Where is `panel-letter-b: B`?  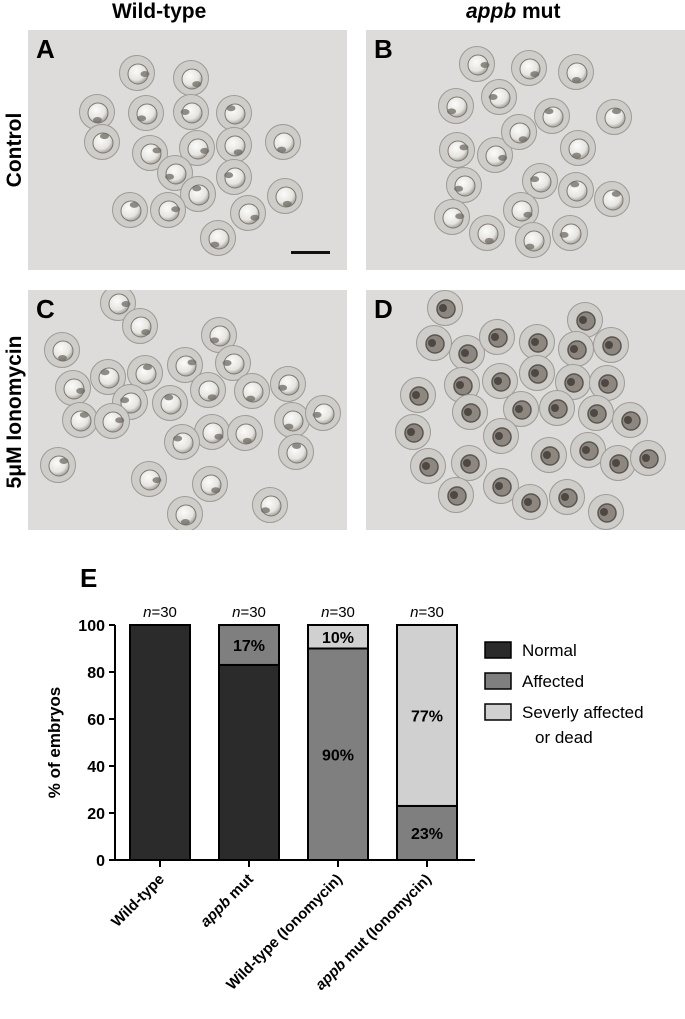 panel-letter-b: B is located at coordinates (383, 49).